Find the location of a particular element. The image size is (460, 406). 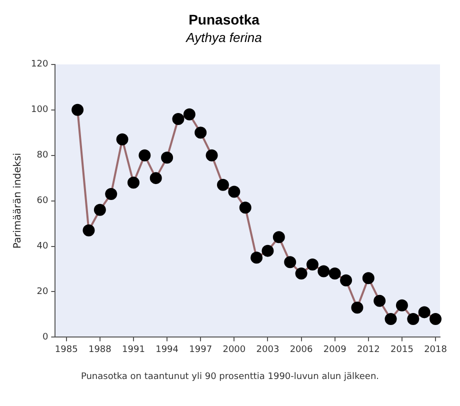

chart-subtitle: Aythya ferina is located at coordinates (223, 38).